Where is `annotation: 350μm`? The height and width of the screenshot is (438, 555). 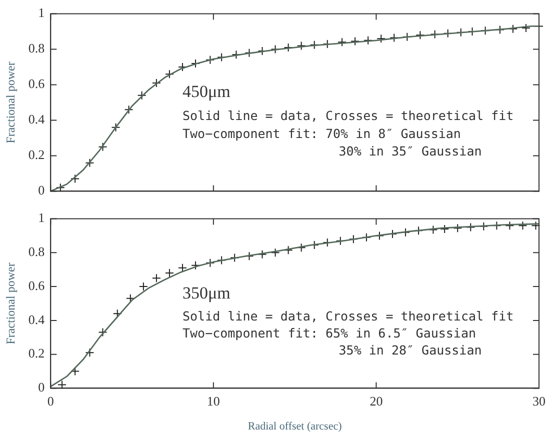
annotation: 350μm is located at coordinates (206, 292).